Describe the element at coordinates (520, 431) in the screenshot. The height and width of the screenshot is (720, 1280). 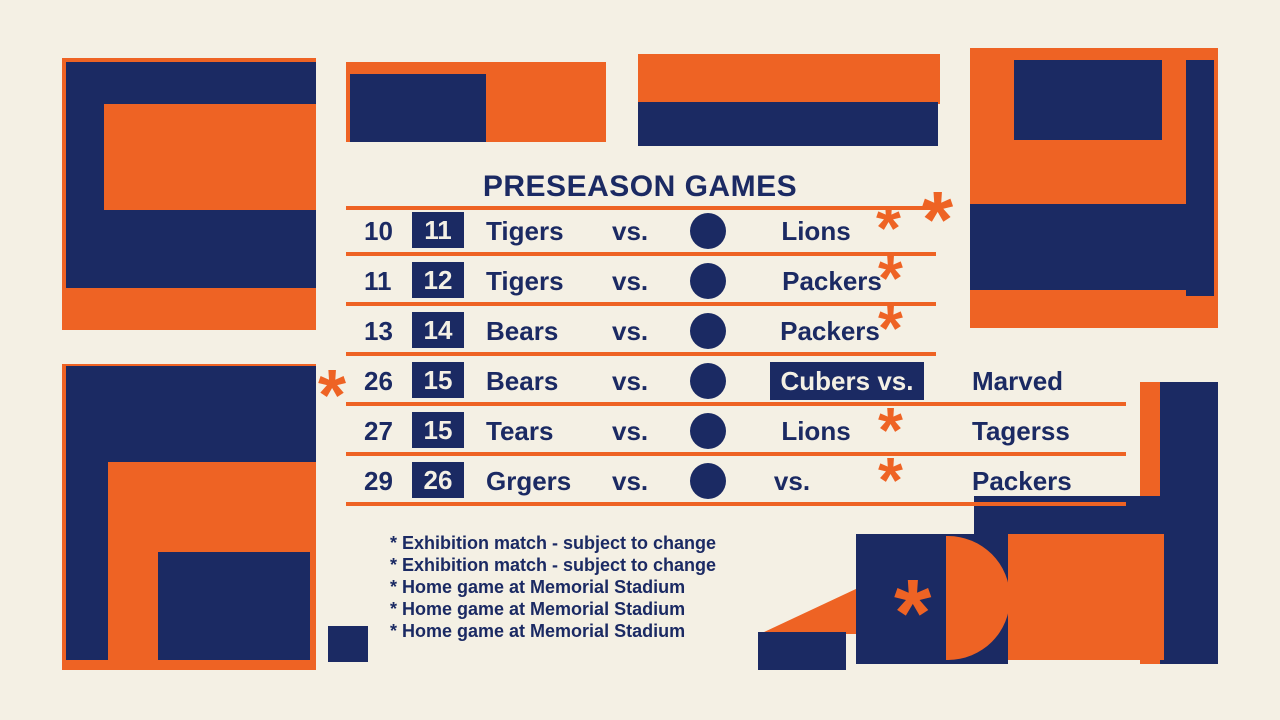
I see `home-team: Tears` at that location.